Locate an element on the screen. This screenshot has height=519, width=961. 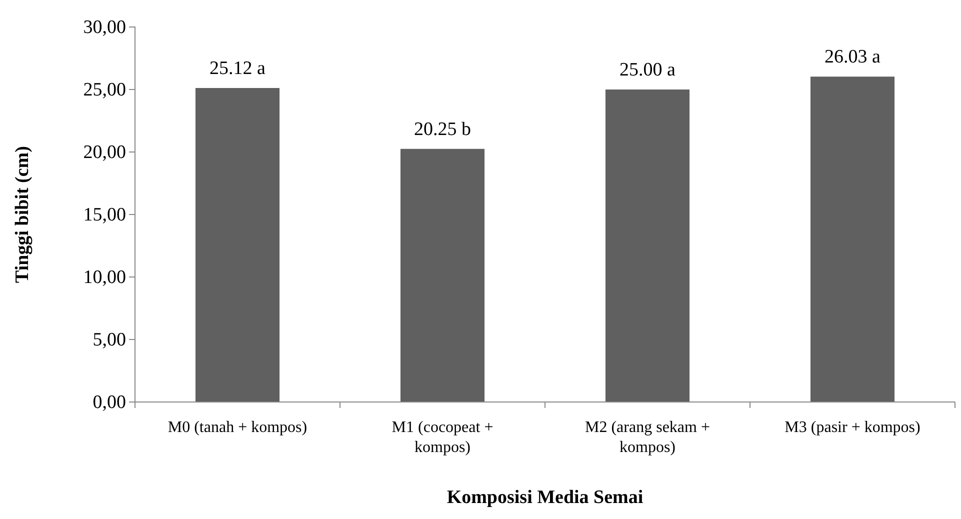
x-axis-title: Komposisi Media Semai is located at coordinates (545, 497).